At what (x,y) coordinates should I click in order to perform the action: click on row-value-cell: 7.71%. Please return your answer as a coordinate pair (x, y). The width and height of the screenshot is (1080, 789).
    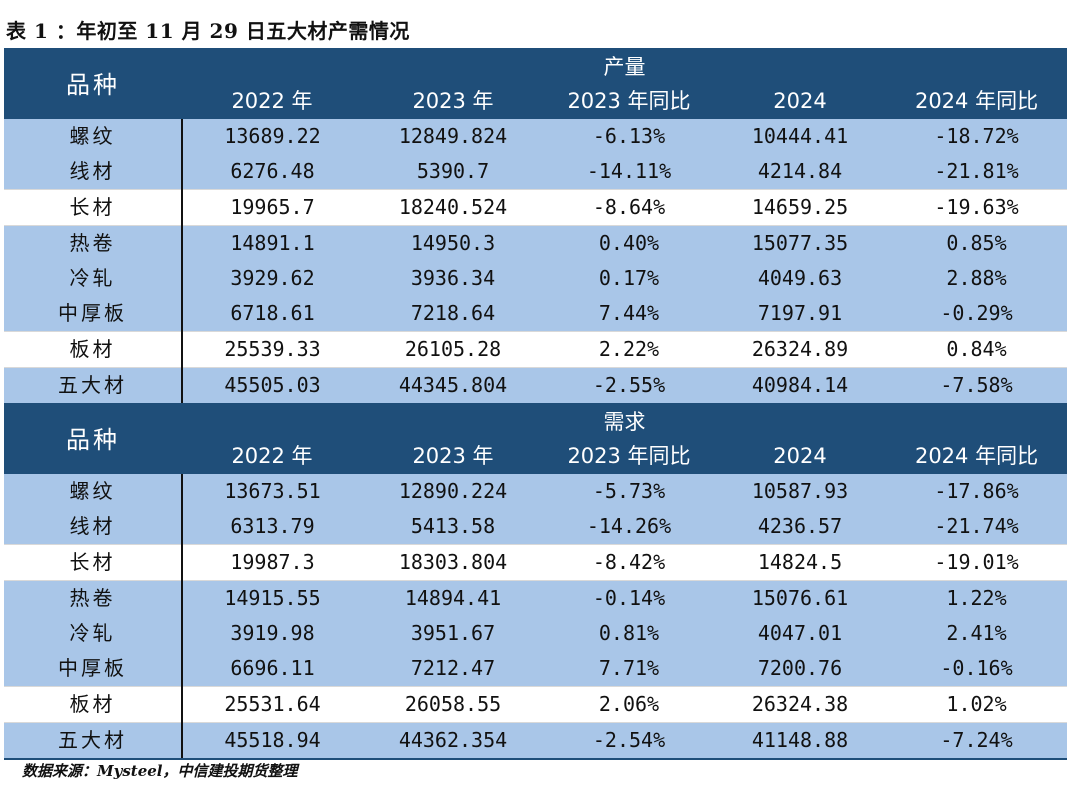
    Looking at the image, I should click on (629, 669).